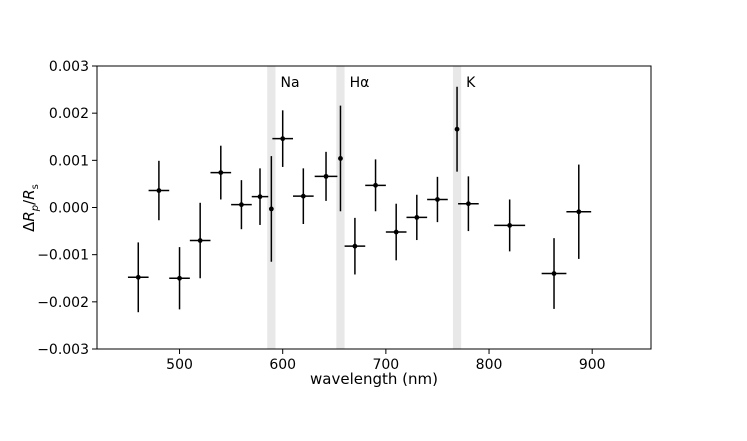 The height and width of the screenshot is (441, 747). What do you see at coordinates (489, 365) in the screenshot?
I see `x-tick-label-3: 800` at bounding box center [489, 365].